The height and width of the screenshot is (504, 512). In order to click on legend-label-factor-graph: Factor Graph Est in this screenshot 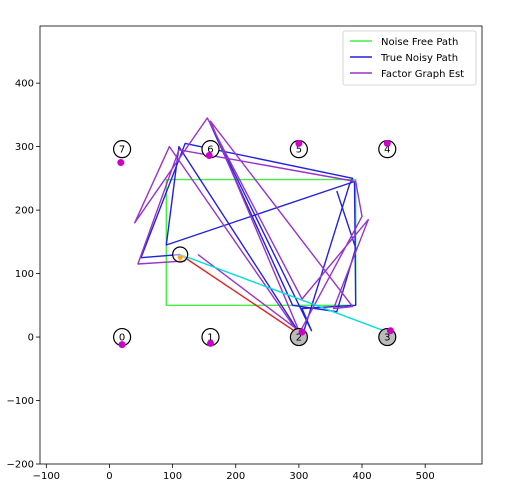, I will do `click(422, 74)`.